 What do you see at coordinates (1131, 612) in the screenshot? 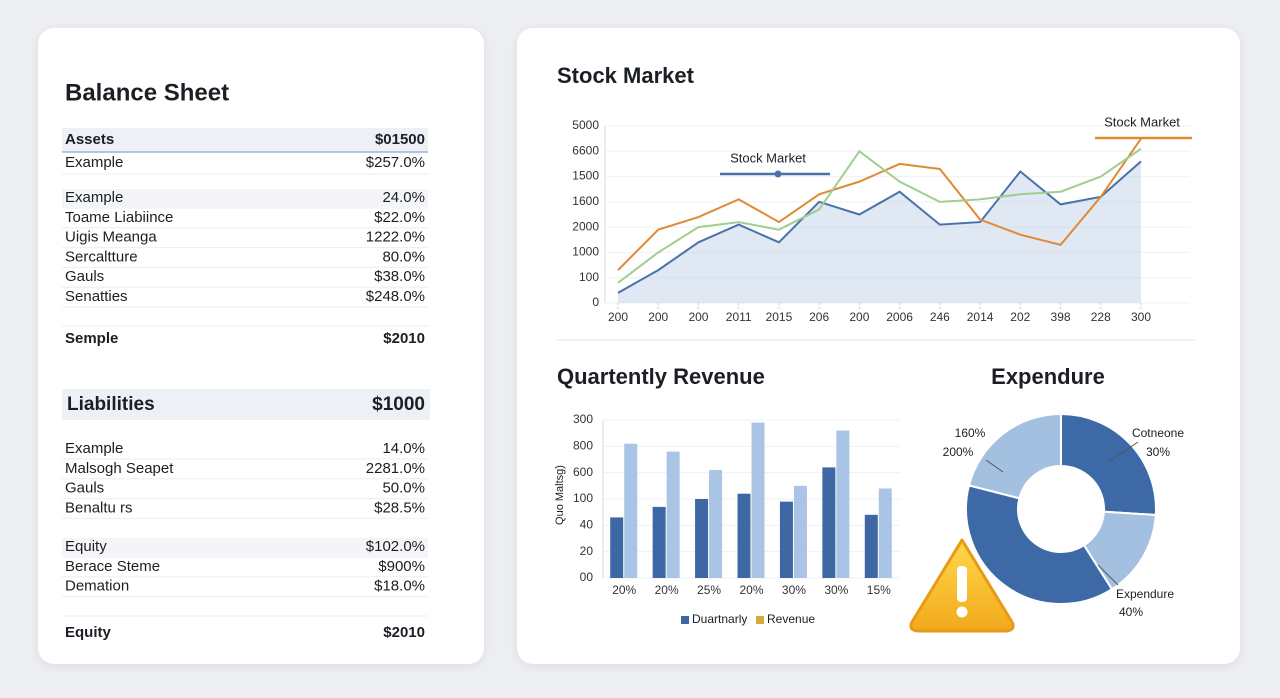
I see `donut-annotation: 40%` at bounding box center [1131, 612].